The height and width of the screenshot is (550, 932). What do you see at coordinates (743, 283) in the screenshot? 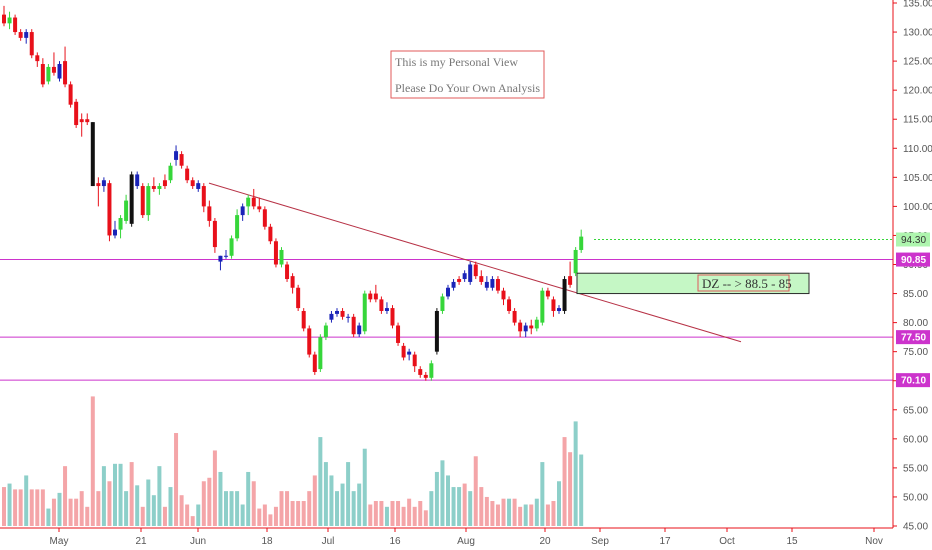
I see `demand-zone-label-box` at bounding box center [743, 283].